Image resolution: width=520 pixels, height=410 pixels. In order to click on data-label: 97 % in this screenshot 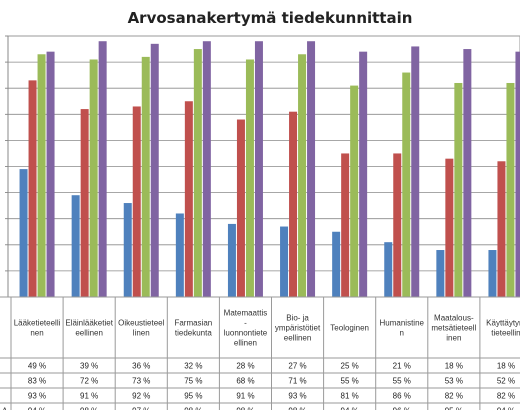, I will do `click(141, 408)`.